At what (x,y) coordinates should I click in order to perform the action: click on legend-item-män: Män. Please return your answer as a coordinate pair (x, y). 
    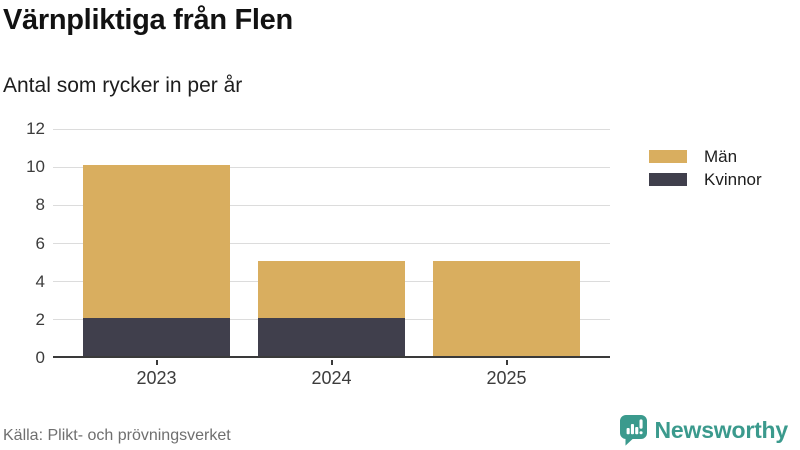
    Looking at the image, I should click on (705, 156).